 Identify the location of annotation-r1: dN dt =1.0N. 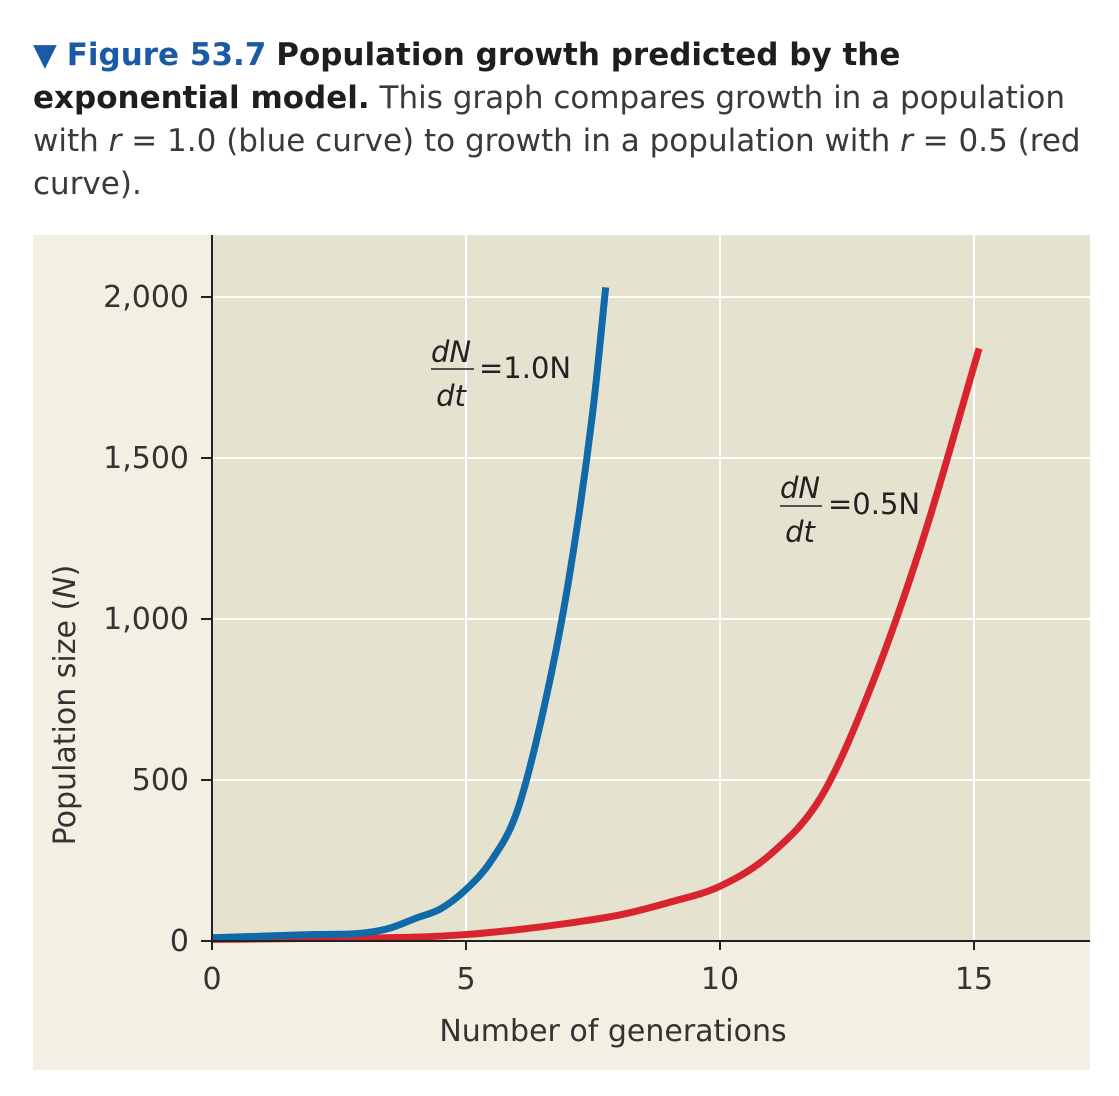
(501, 374).